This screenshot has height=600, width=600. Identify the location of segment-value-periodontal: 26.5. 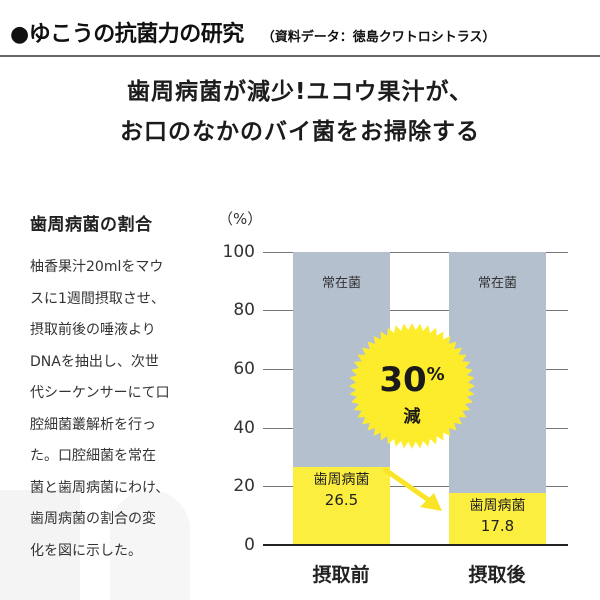
(341, 500).